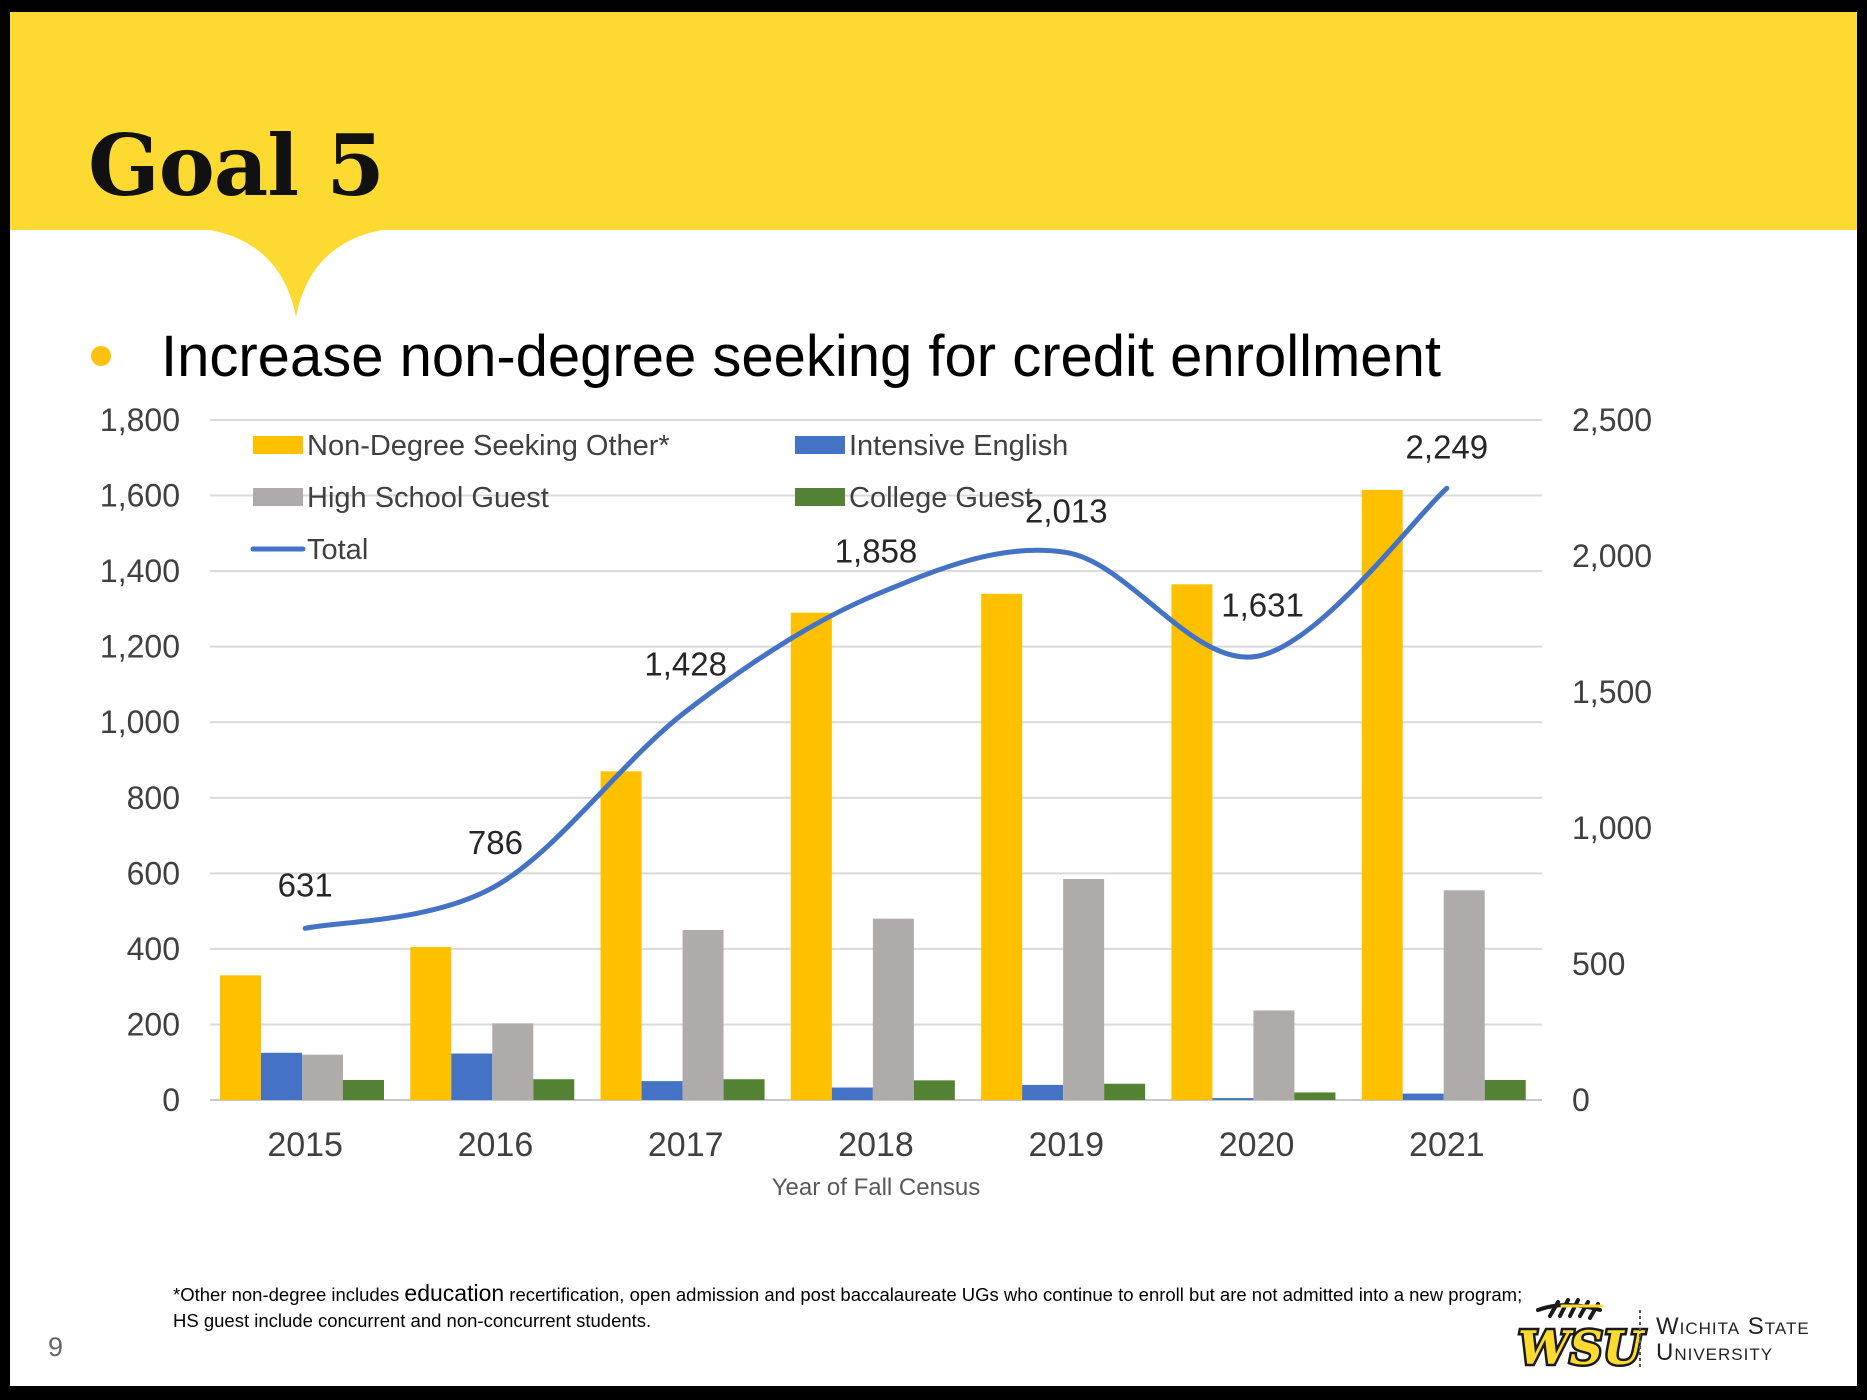 The image size is (1867, 1400). I want to click on footnote-emphasis: education, so click(454, 1293).